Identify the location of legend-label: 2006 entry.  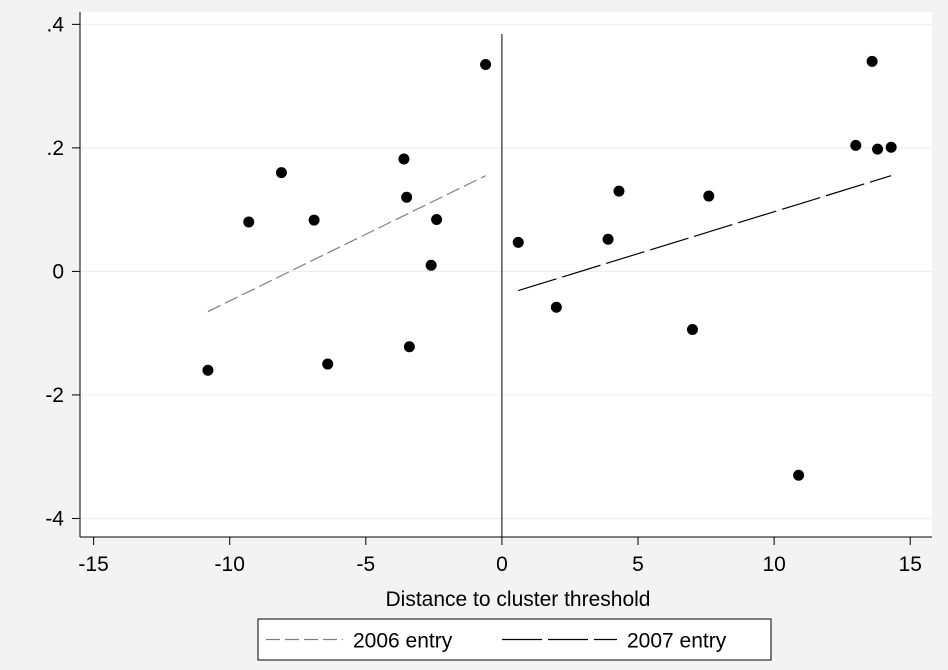
(403, 641).